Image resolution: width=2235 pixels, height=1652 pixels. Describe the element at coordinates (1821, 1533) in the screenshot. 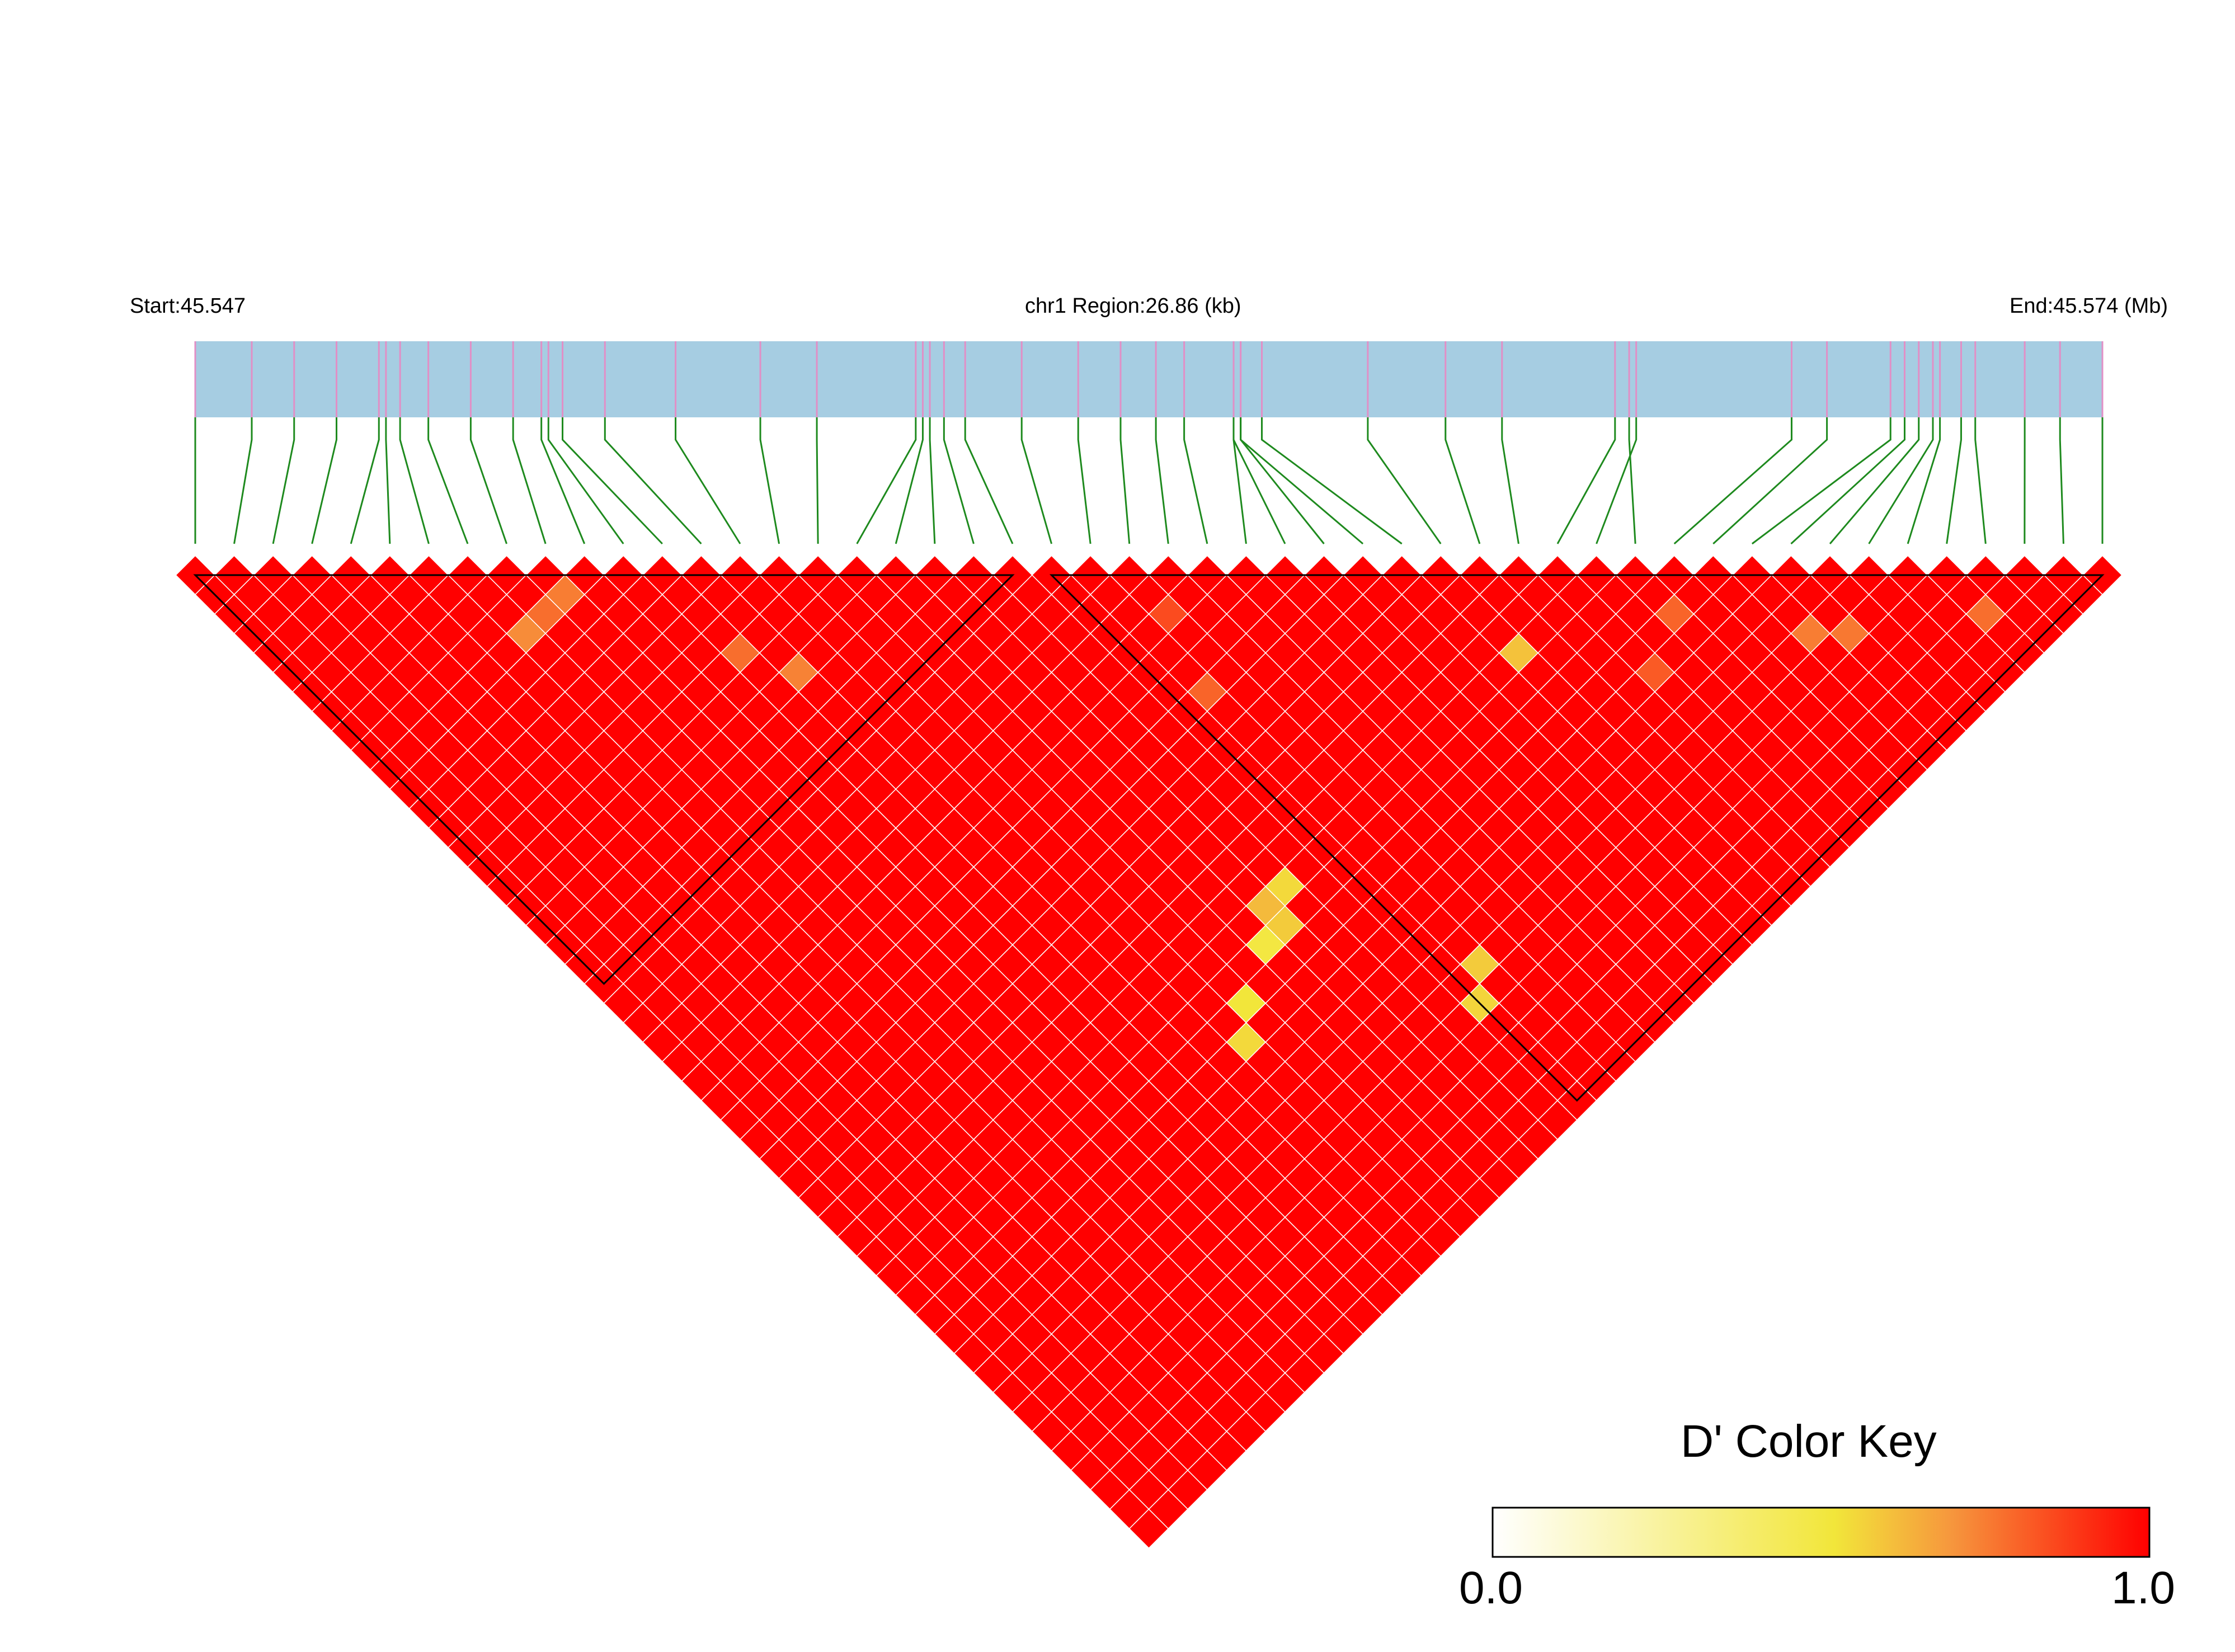

I see `color-key-bar` at that location.